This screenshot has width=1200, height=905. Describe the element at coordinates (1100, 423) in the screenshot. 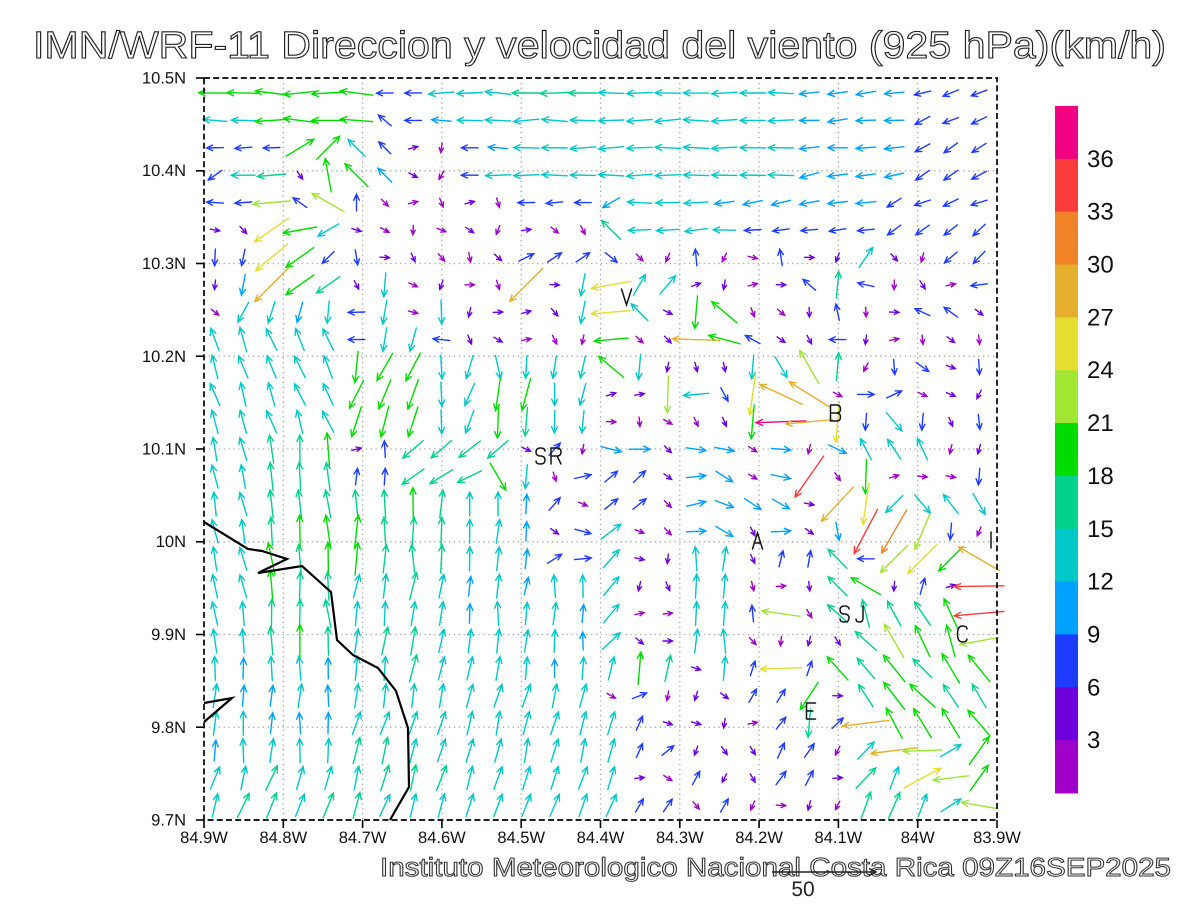

I see `svg-text: 21` at that location.